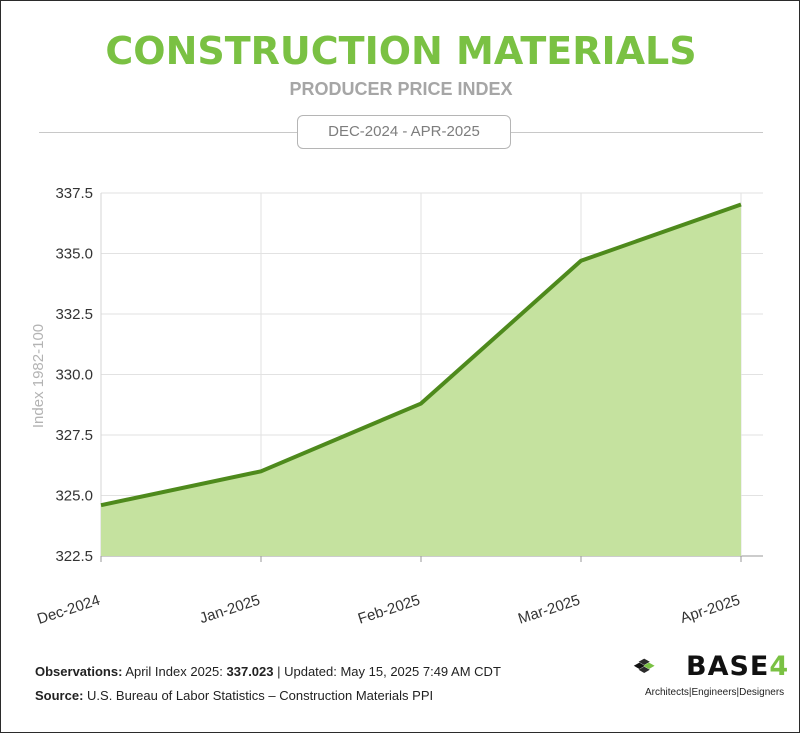 This screenshot has width=800, height=733. What do you see at coordinates (74, 496) in the screenshot?
I see `y-tick-label: 325.0` at bounding box center [74, 496].